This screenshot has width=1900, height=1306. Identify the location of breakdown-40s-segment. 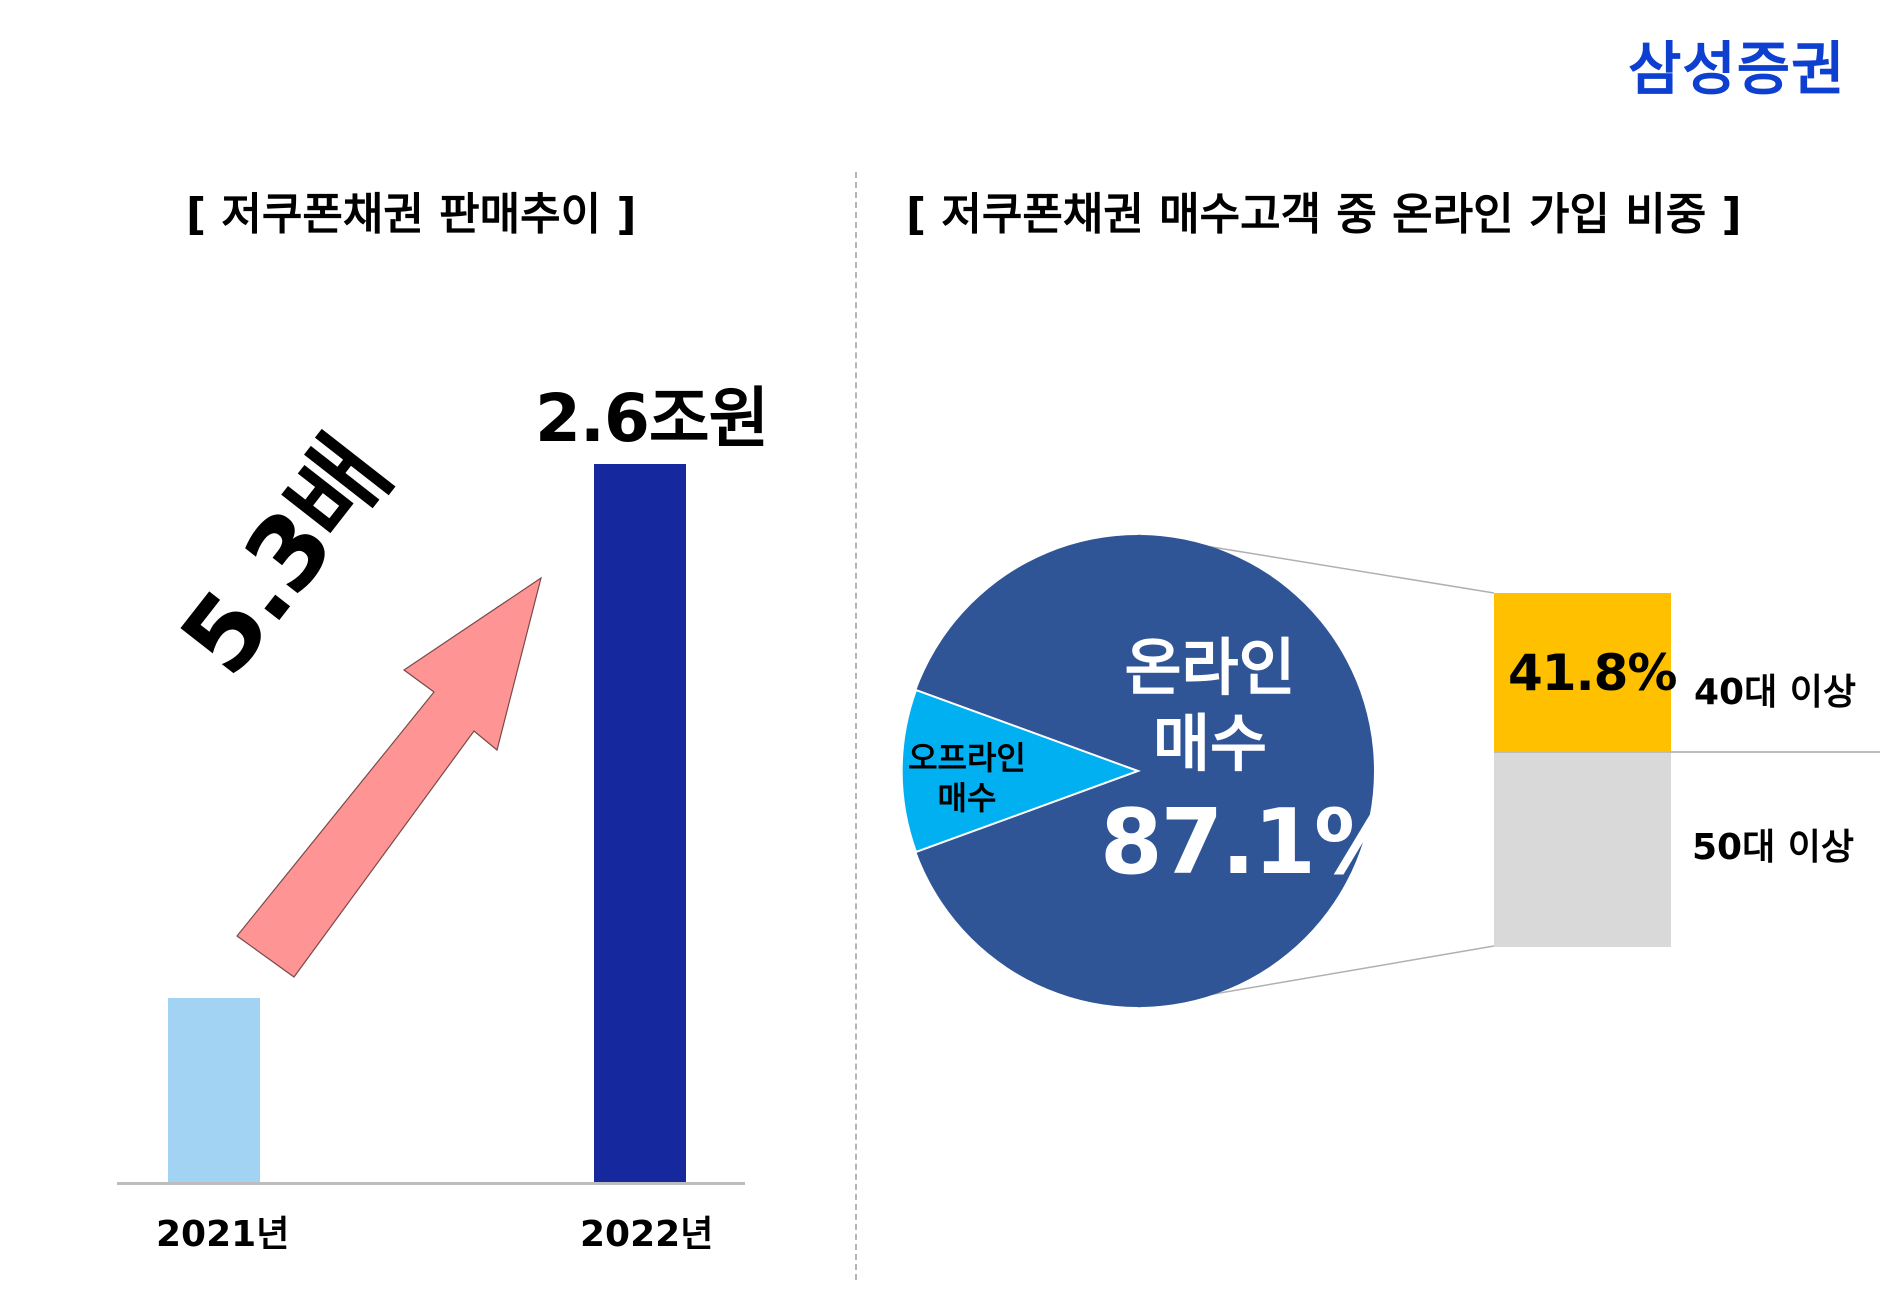
(1582, 672).